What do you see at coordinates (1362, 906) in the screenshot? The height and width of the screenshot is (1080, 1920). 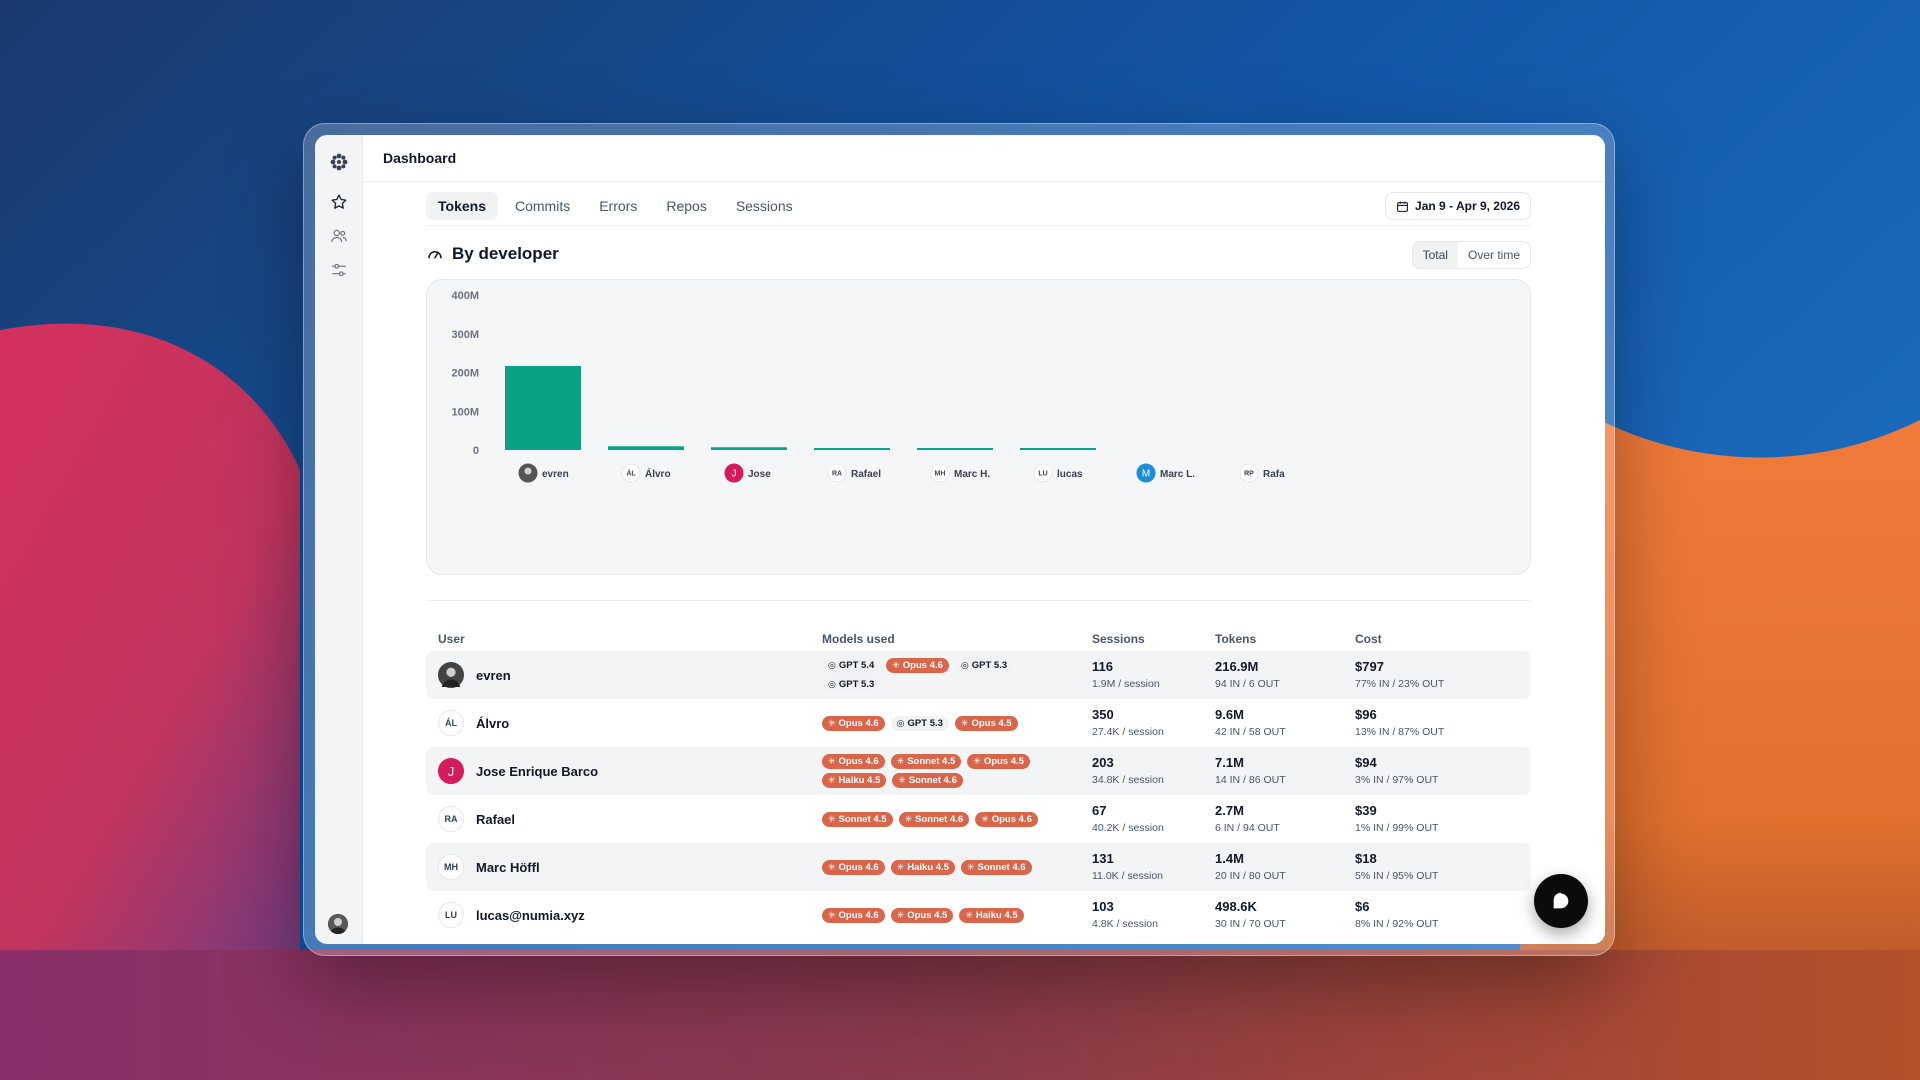 I see `cost-cell-value: $6` at bounding box center [1362, 906].